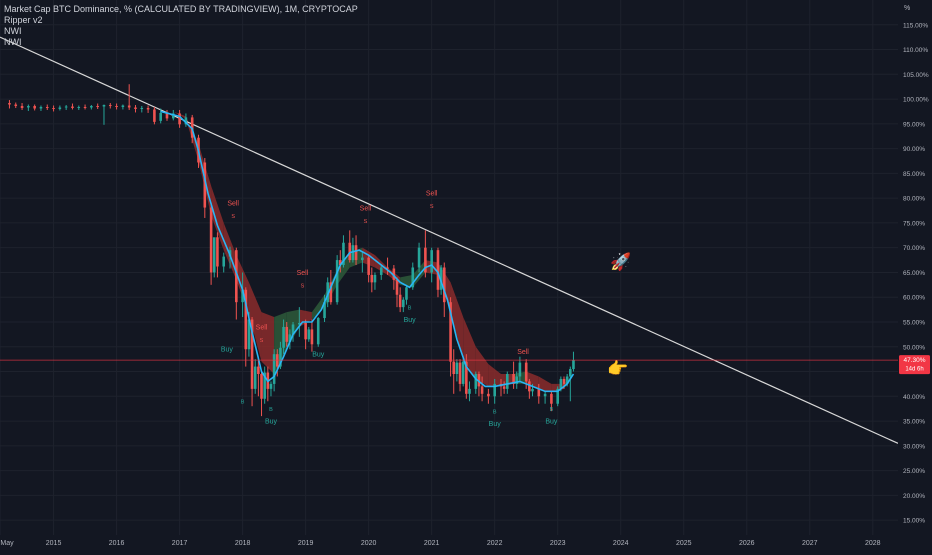 The height and width of the screenshot is (555, 932). Describe the element at coordinates (7, 543) in the screenshot. I see `x-tick-label: May` at that location.